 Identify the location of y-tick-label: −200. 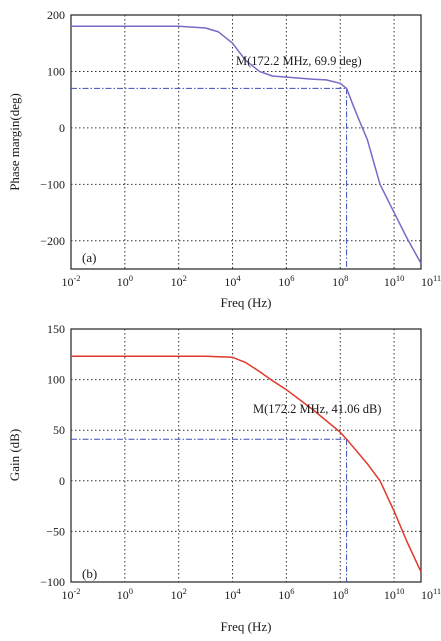
(52, 241).